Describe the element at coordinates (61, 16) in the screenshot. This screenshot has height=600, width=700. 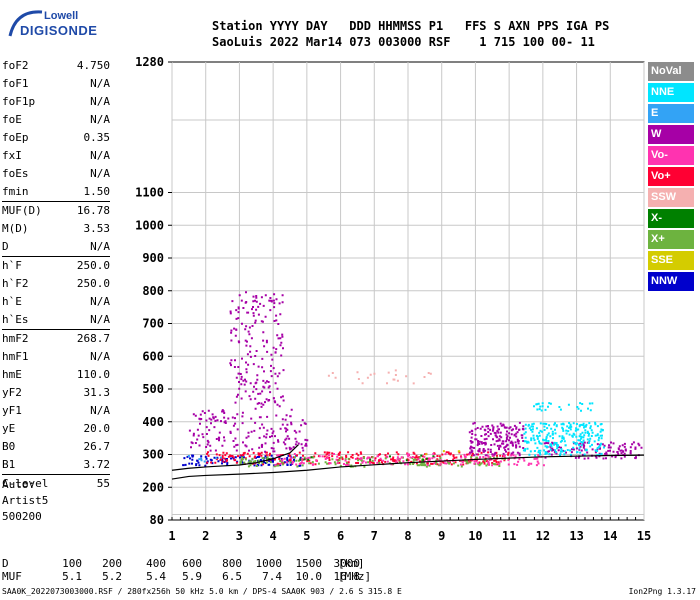
I see `logo-line1: Lowell` at that location.